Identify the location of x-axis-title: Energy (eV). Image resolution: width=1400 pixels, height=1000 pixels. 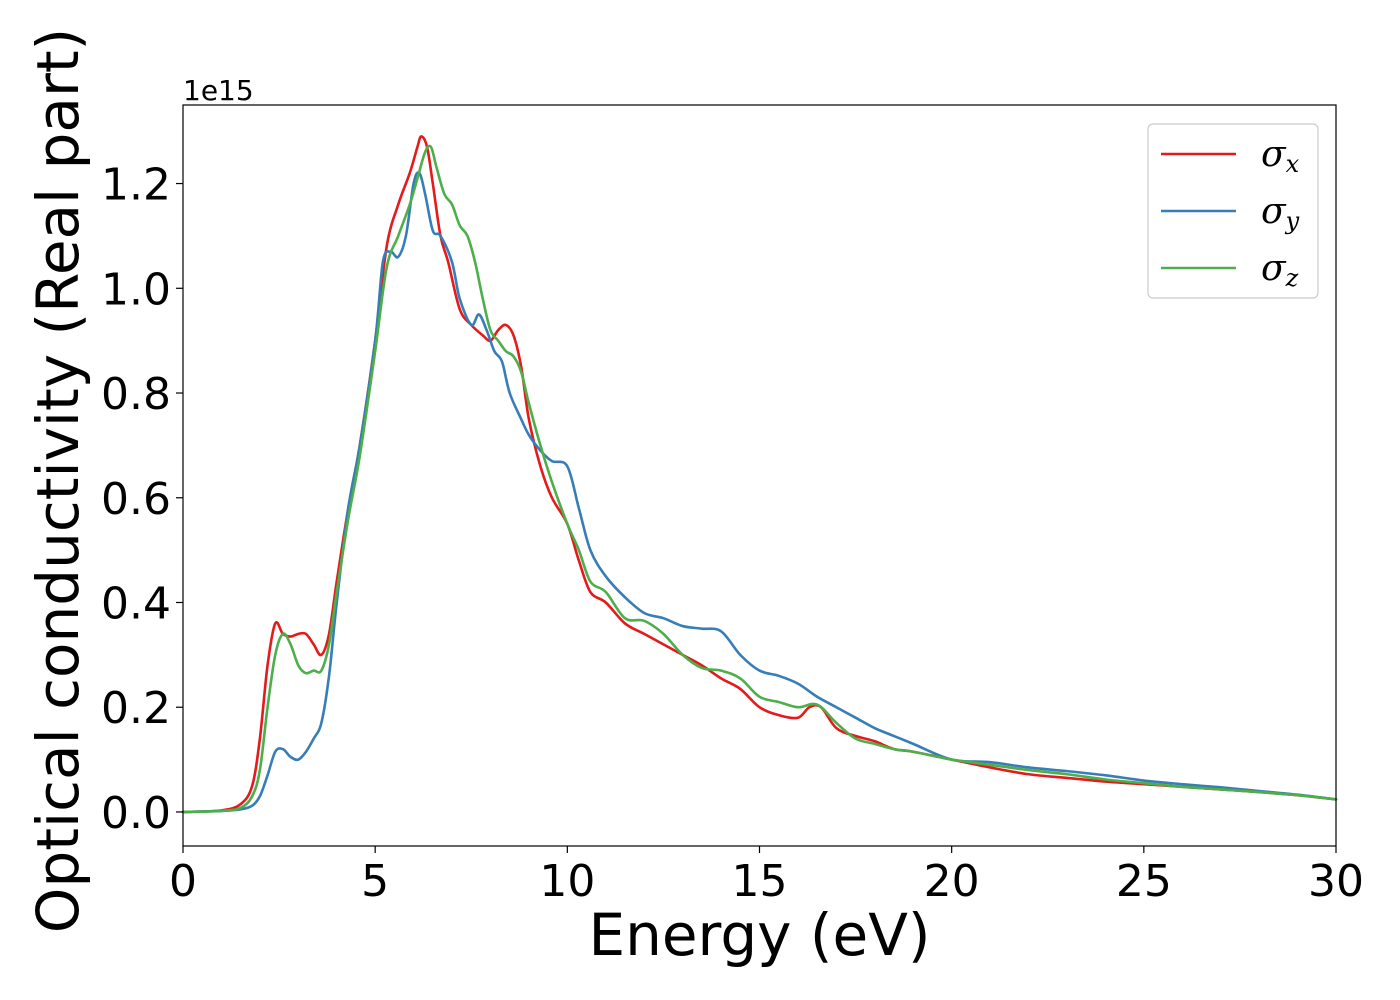
(759, 935).